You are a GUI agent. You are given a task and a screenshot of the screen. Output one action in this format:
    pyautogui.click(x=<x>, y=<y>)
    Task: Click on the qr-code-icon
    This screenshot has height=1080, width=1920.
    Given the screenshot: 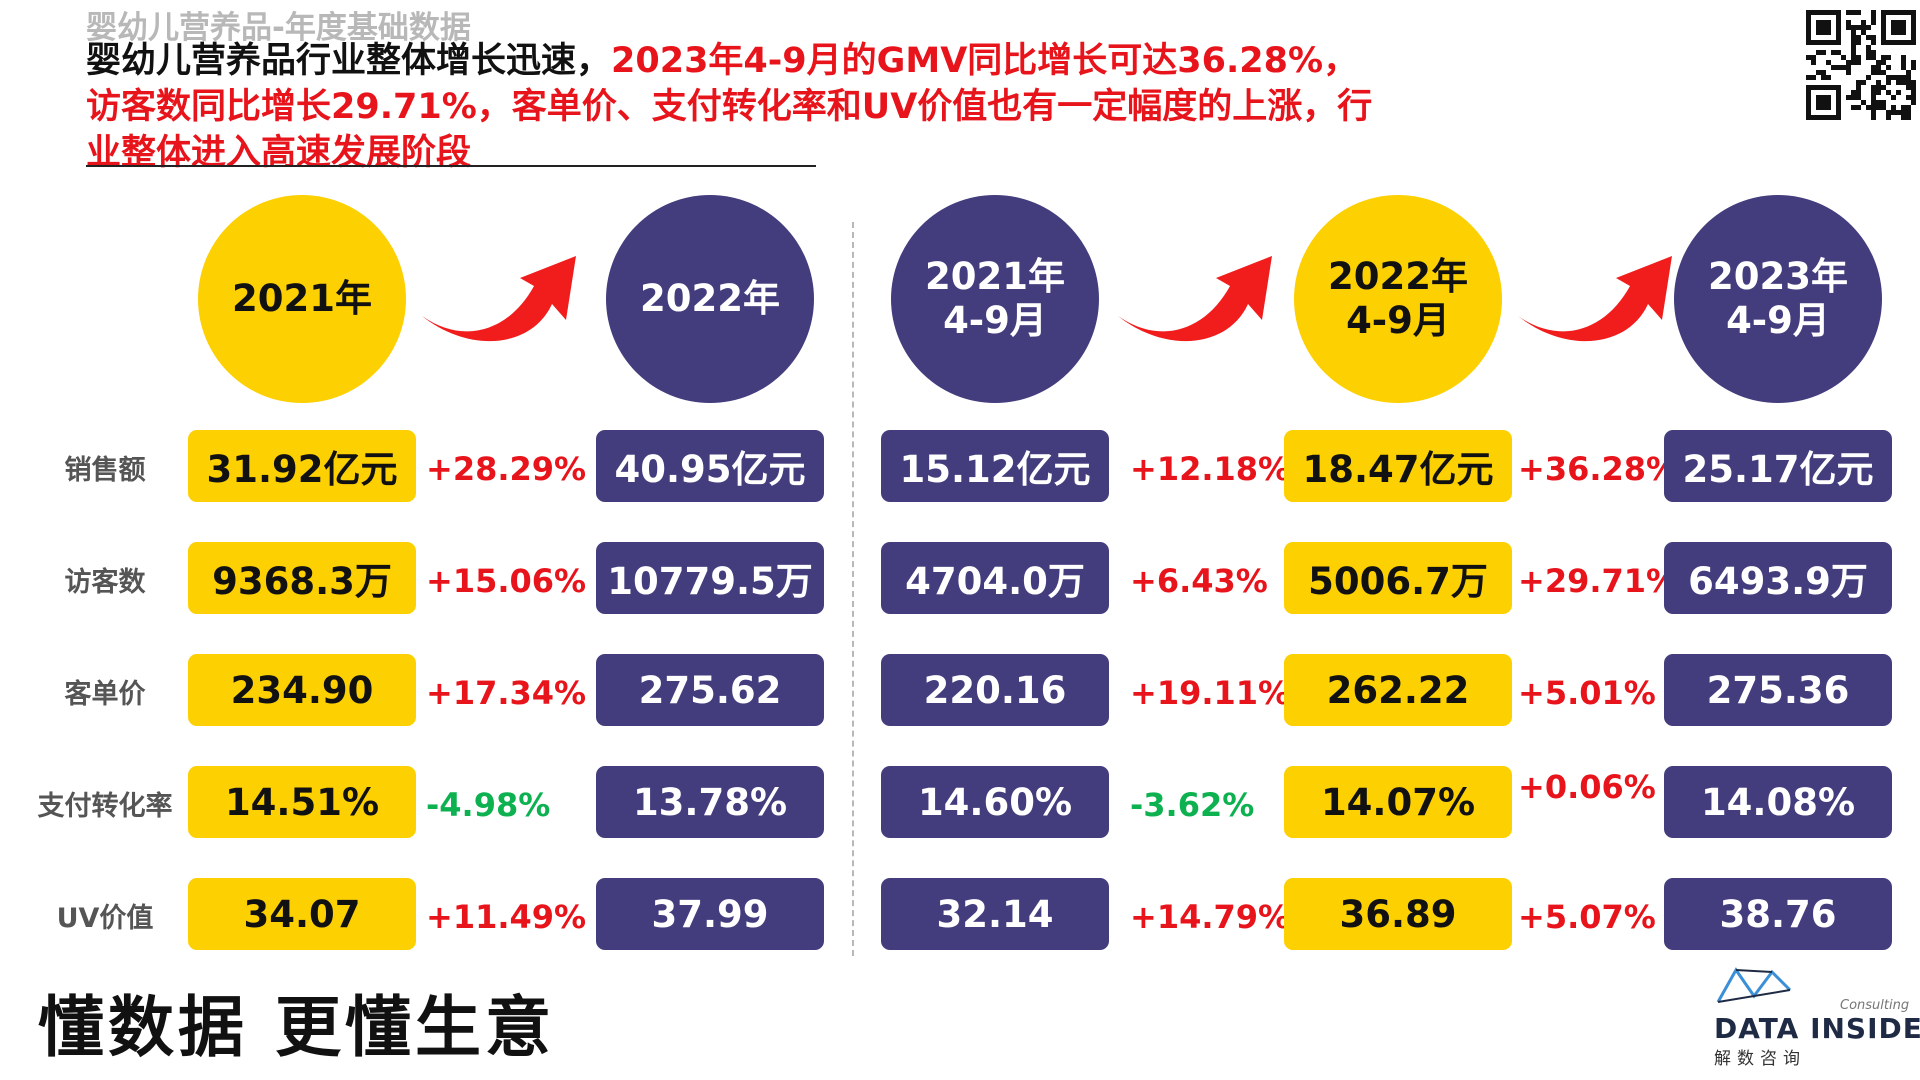 What is the action you would take?
    pyautogui.click(x=1861, y=65)
    